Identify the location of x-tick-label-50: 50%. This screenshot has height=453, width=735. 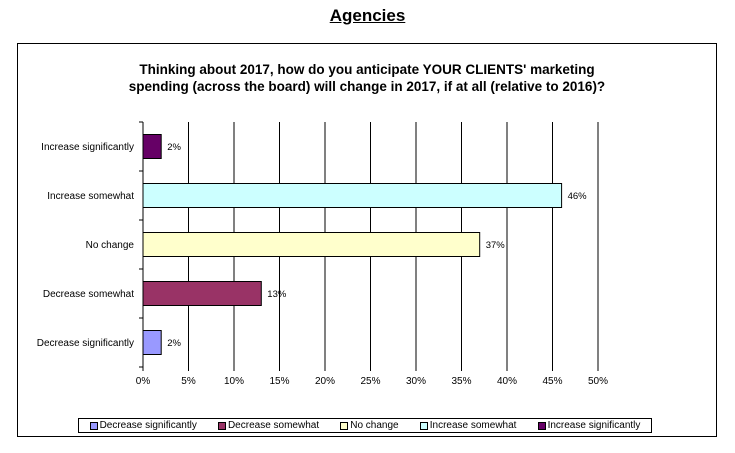
(598, 381).